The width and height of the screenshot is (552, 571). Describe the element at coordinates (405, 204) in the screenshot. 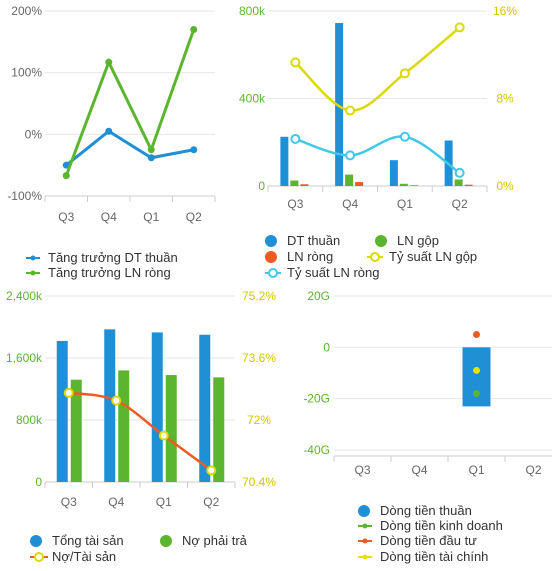

I see `c2-x-tick-label: Q1` at that location.